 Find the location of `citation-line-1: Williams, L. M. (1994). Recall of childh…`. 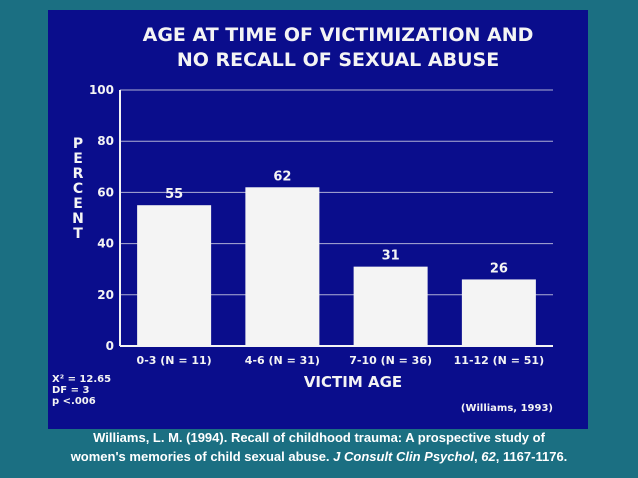

citation-line-1: Williams, L. M. (1994). Recall of childh… is located at coordinates (319, 437).